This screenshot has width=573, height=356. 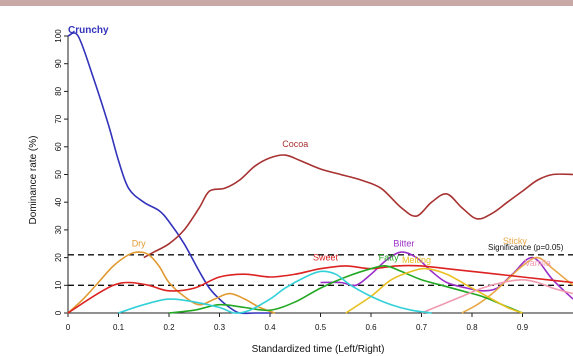 What do you see at coordinates (58, 118) in the screenshot?
I see `y-tick-label: 70` at bounding box center [58, 118].